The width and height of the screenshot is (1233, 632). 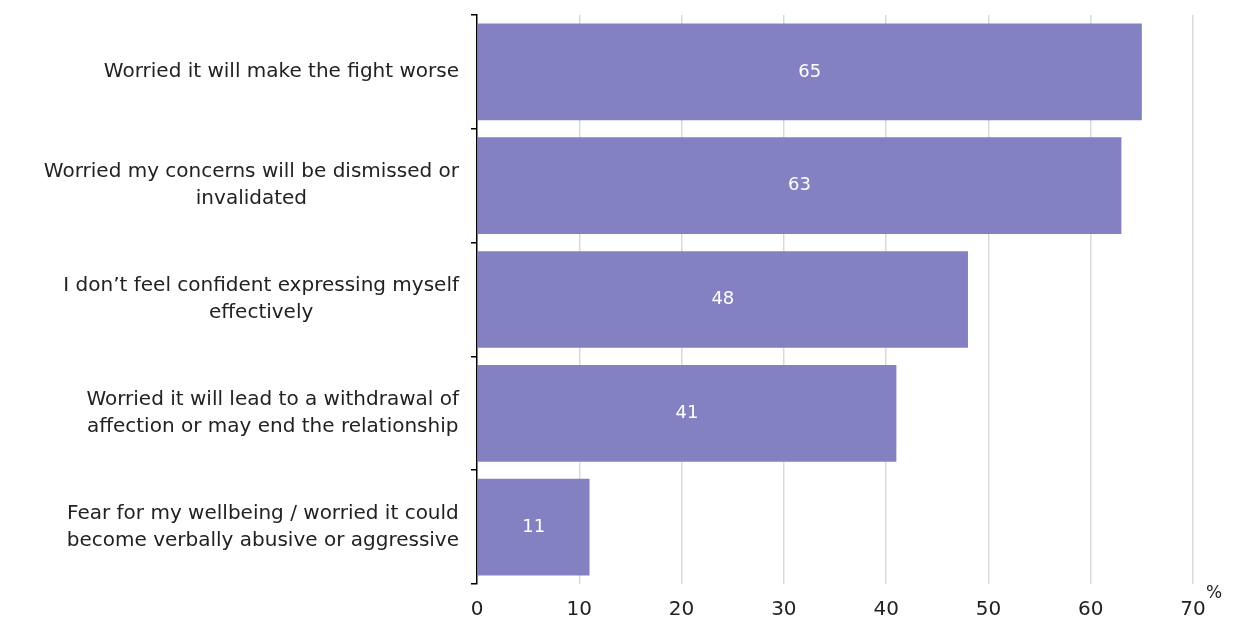 I want to click on y-tick-label: Worried it will make the fight worse, so click(x=281, y=70).